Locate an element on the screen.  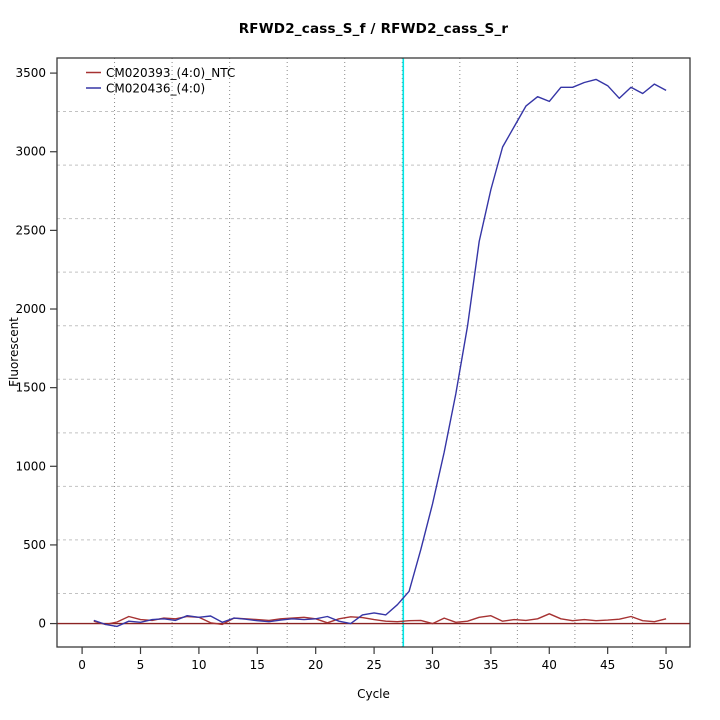
y-tick-label: 1000 is located at coordinates (30, 466).